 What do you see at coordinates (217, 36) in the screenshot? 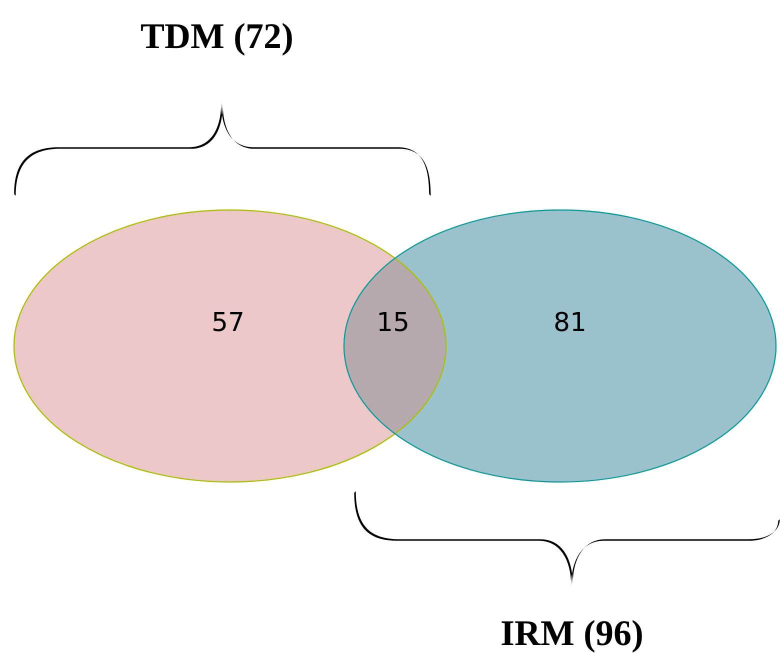
I see `text: TDM (72)` at bounding box center [217, 36].